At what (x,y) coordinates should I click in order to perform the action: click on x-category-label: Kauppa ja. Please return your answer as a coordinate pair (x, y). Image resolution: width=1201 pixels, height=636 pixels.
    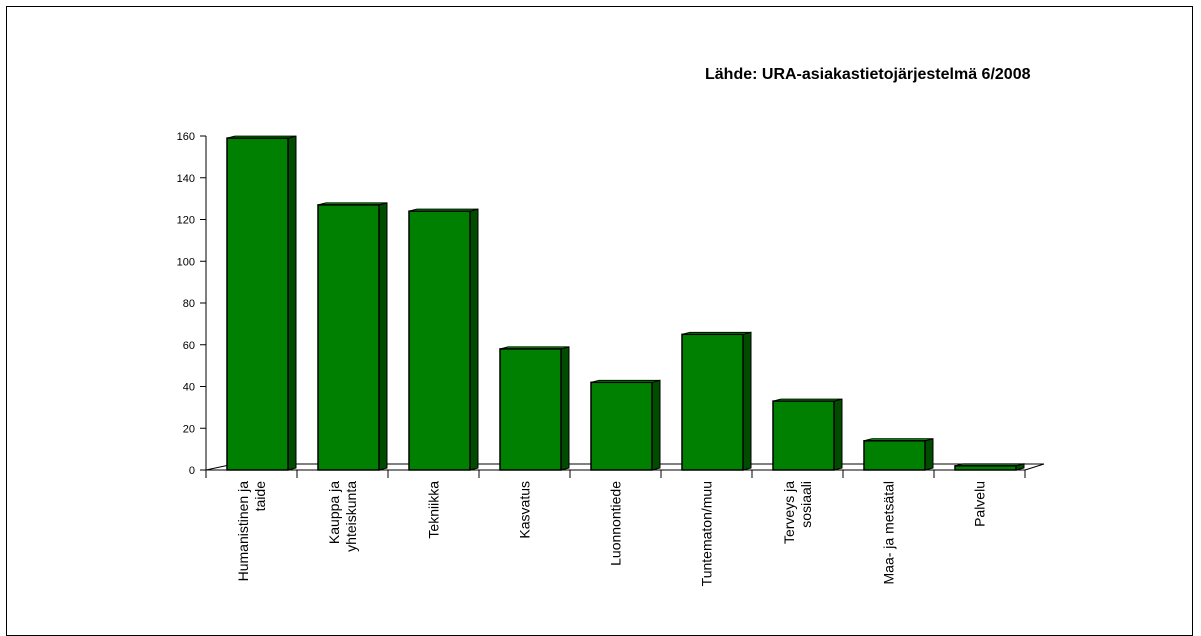
    Looking at the image, I should click on (334, 512).